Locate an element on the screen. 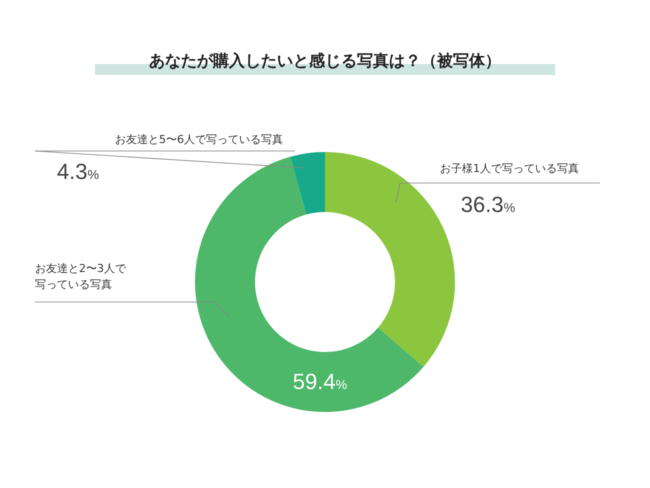 The height and width of the screenshot is (488, 650). donut-slice is located at coordinates (307, 183).